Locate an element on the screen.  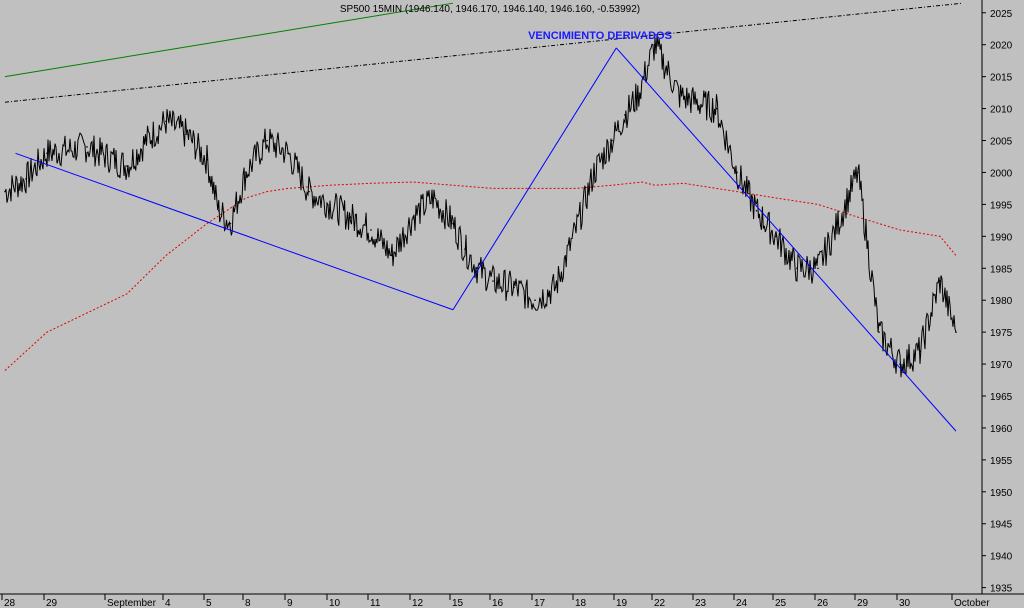
y-tick-label: 1965 is located at coordinates (1001, 397).